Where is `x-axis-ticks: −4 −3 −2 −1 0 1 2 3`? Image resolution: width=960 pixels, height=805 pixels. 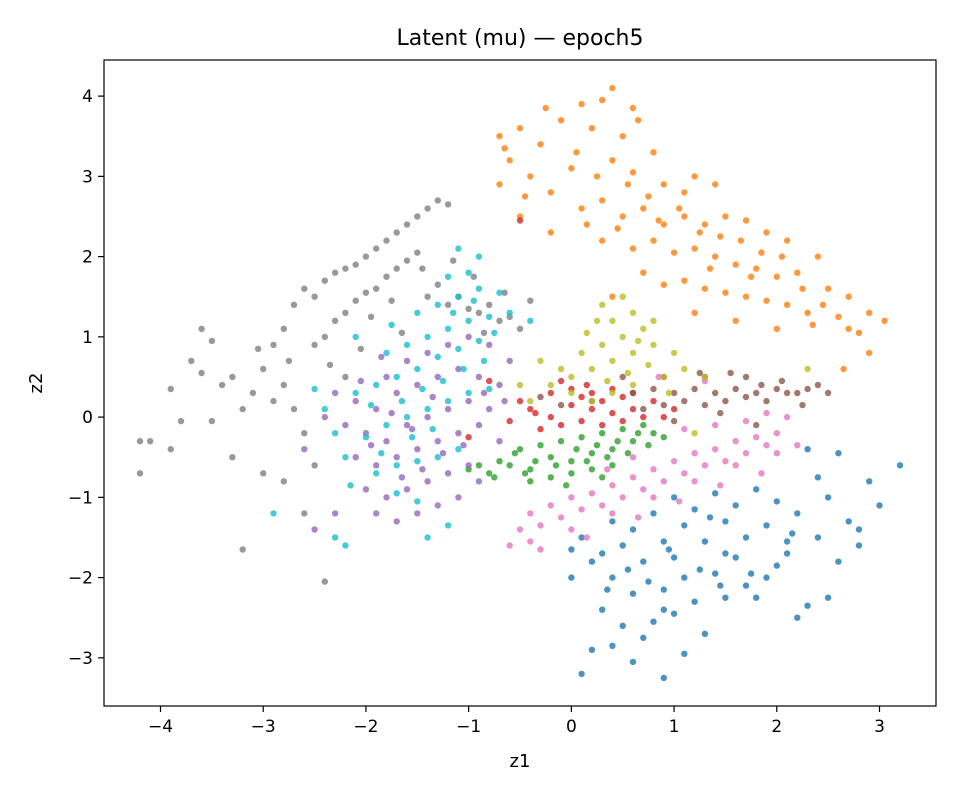
x-axis-ticks: −4 −3 −2 −1 0 1 2 3 is located at coordinates (516, 721).